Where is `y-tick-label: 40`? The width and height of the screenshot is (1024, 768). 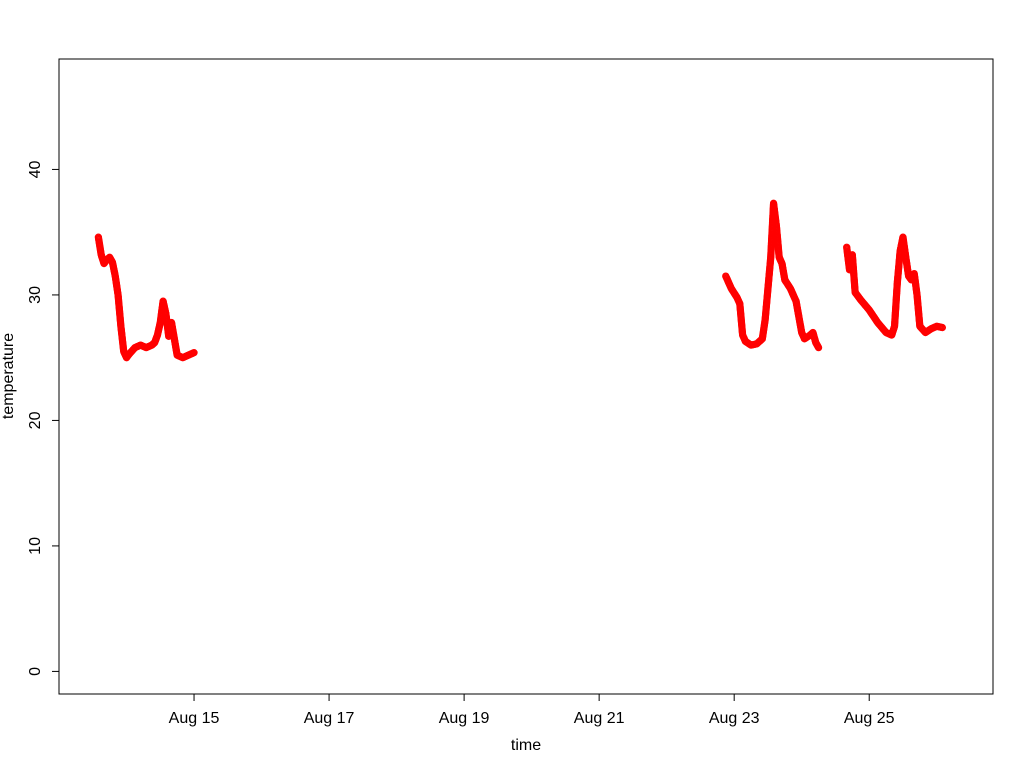
y-tick-label: 40 is located at coordinates (35, 169).